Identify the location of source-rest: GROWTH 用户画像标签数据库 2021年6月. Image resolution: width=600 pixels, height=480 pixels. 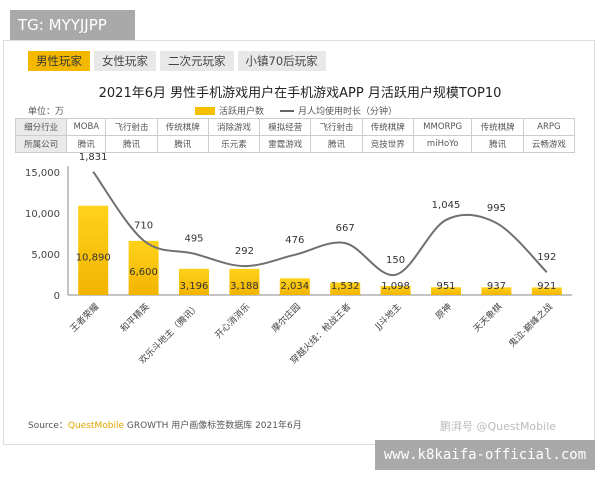
(214, 426).